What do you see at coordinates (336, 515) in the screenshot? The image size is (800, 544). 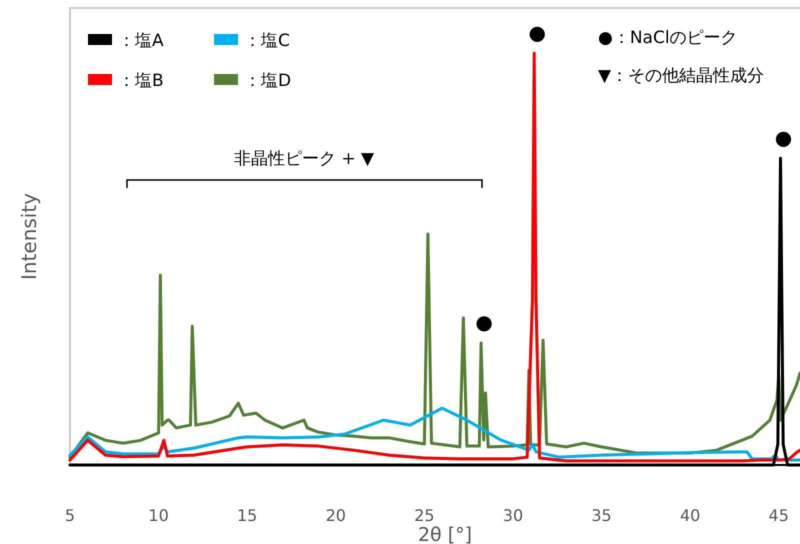 I see `x-tick-label: 20` at bounding box center [336, 515].